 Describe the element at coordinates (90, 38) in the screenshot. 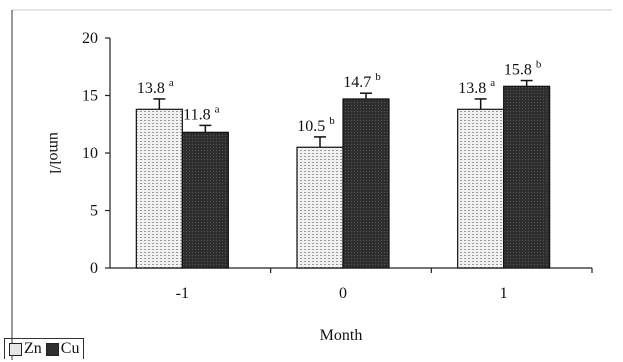

I see `y-tick-label: 20` at that location.